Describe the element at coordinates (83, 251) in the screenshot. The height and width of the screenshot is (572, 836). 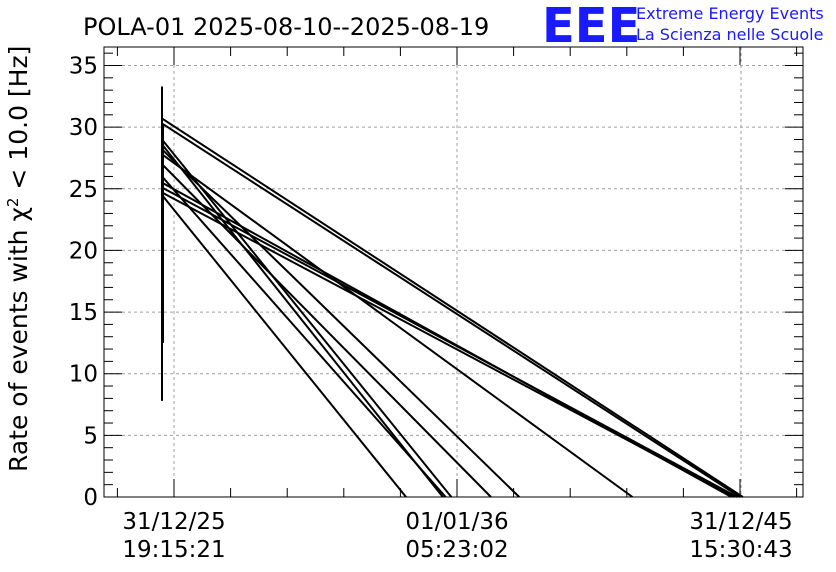
I see `y-tick-label-4: 20` at that location.